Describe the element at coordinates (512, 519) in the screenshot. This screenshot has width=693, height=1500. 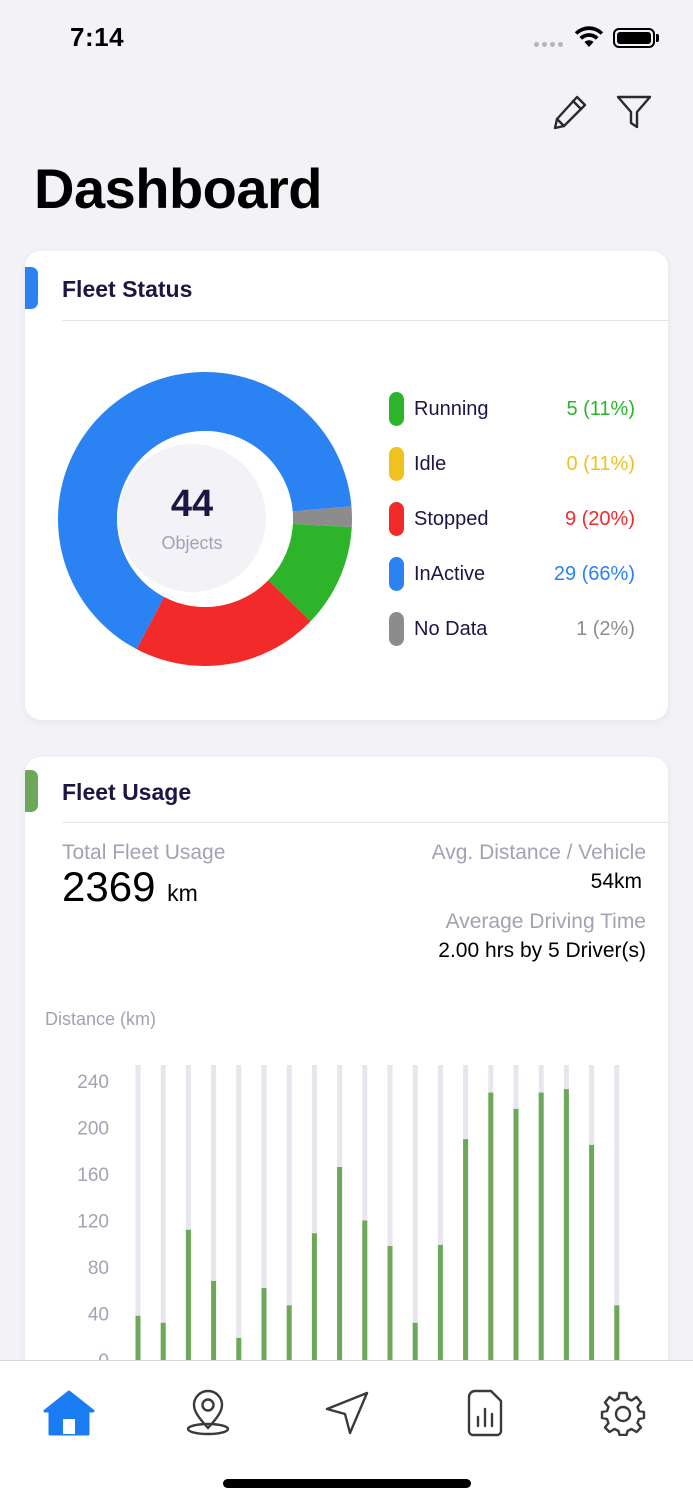
I see `legend-item-stopped: Stopped 9 (20%)` at that location.